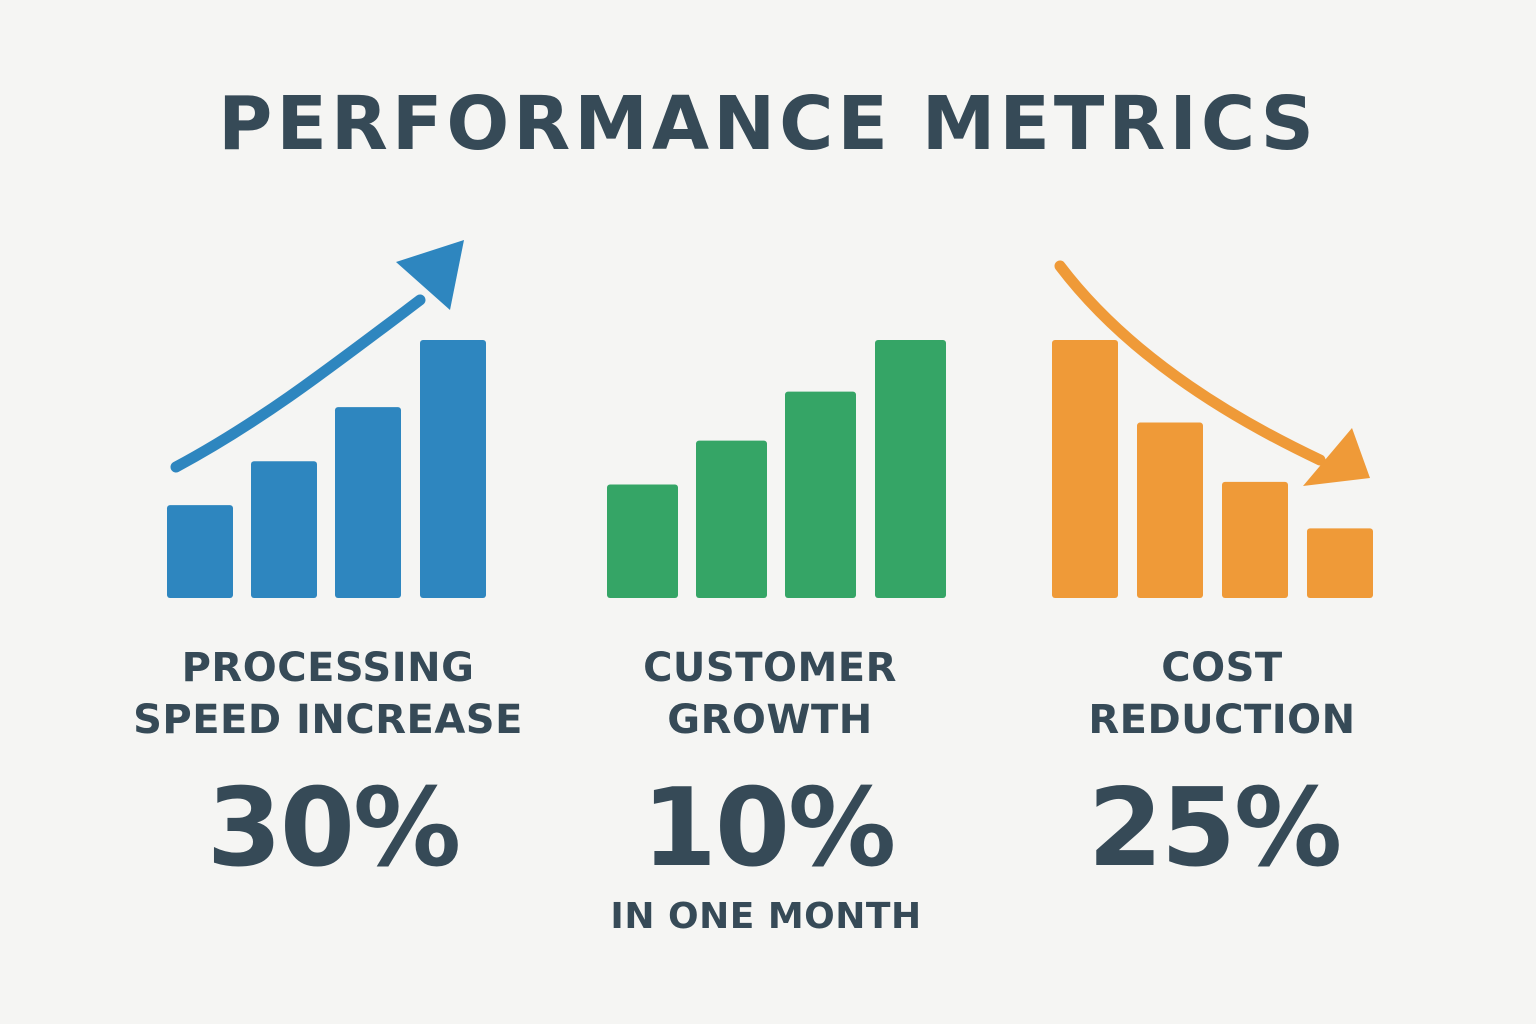 Image resolution: width=1536 pixels, height=1024 pixels. What do you see at coordinates (317, 356) in the screenshot?
I see `trend-up-arrow-icon` at bounding box center [317, 356].